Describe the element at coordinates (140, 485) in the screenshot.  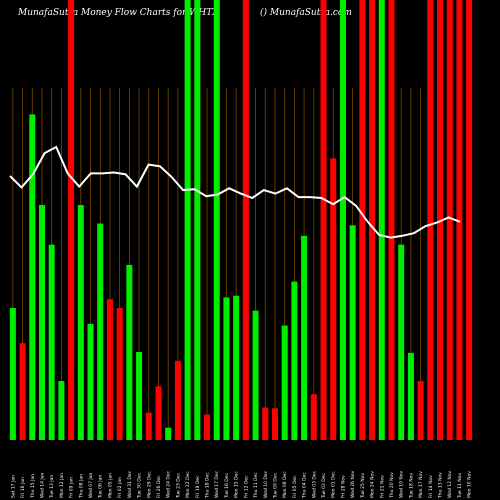
I see `x-tick-label: Tue 30 Dec` at that location.